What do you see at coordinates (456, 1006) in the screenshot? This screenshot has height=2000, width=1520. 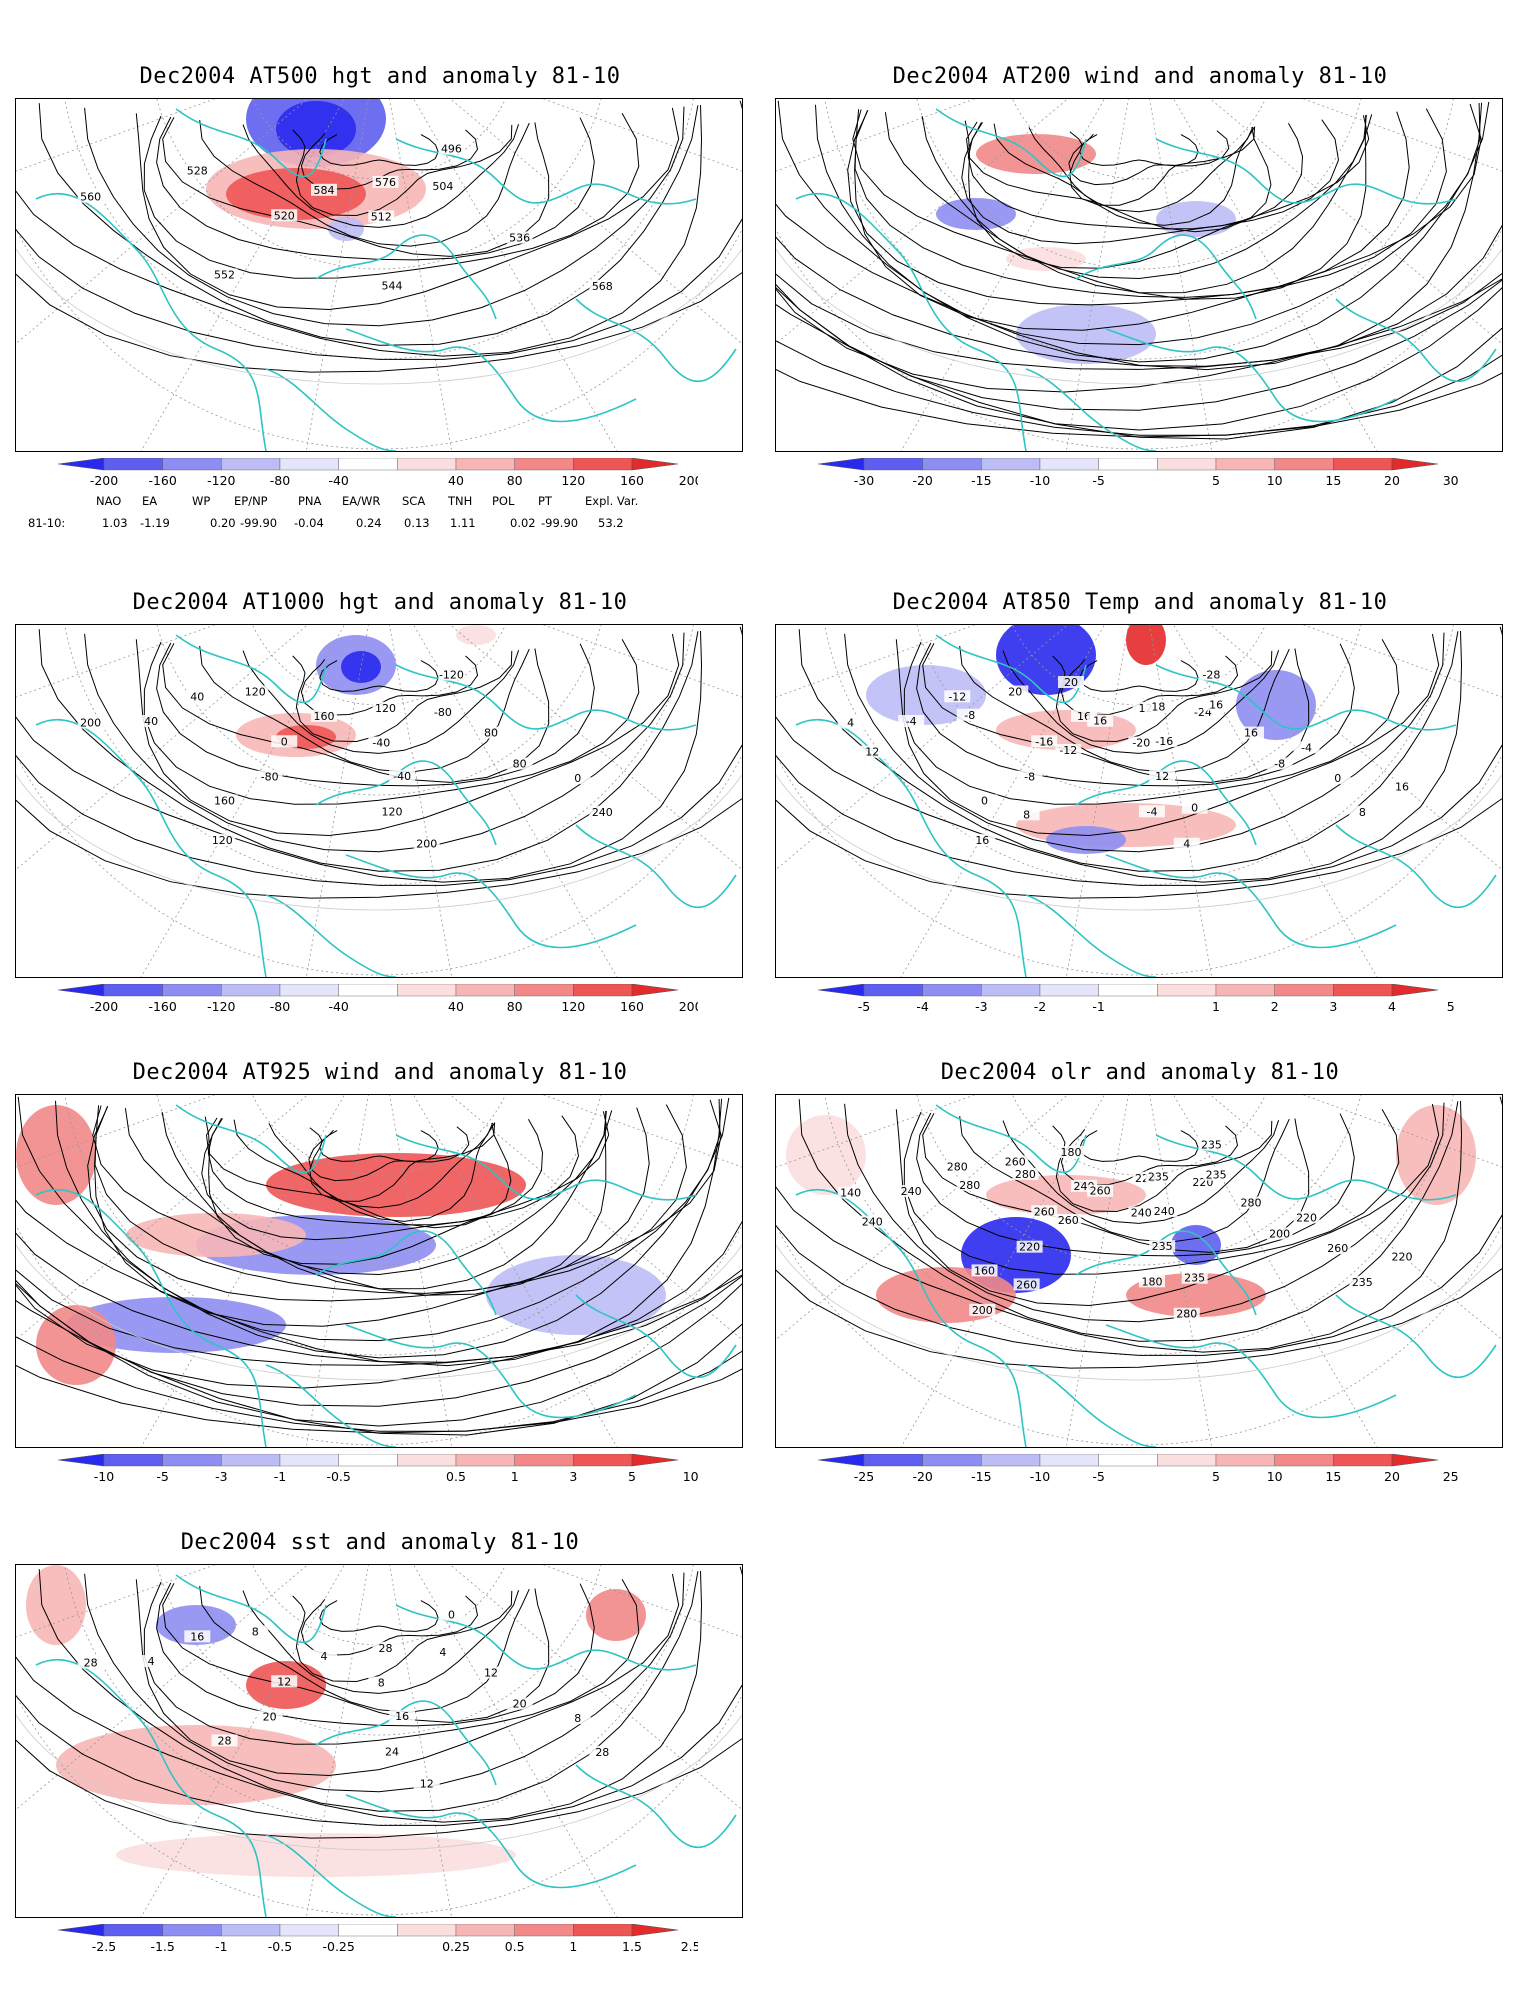 I see `colorbar-tick-label: 40` at bounding box center [456, 1006].